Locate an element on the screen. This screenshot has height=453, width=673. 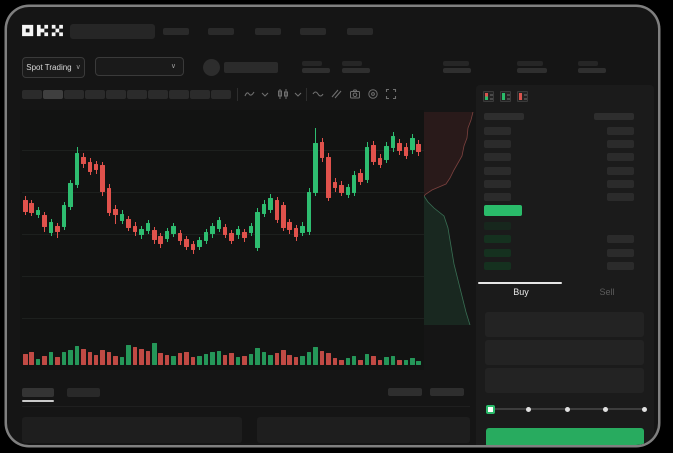
total-input is located at coordinates (564, 380).